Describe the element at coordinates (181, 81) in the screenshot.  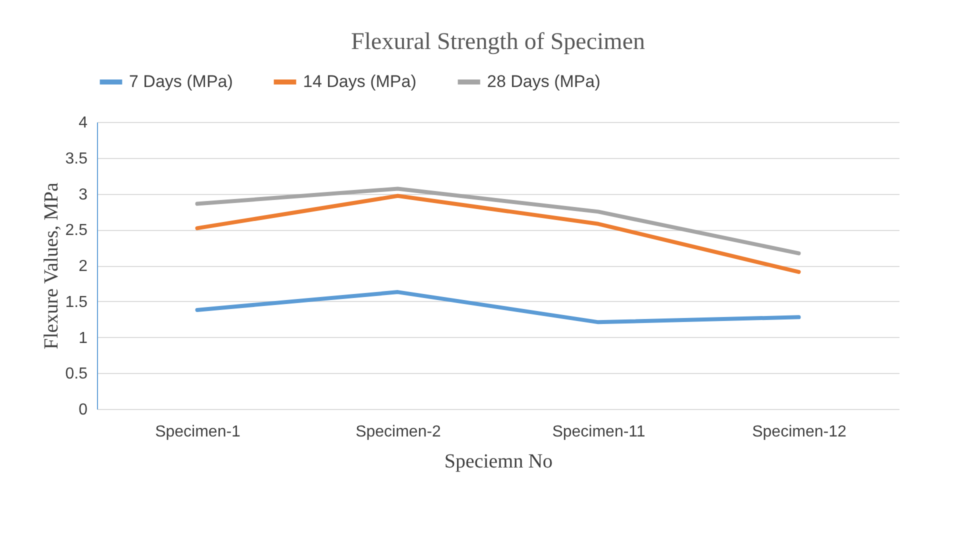
I see `legend-label: 7 Days (MPa)` at that location.